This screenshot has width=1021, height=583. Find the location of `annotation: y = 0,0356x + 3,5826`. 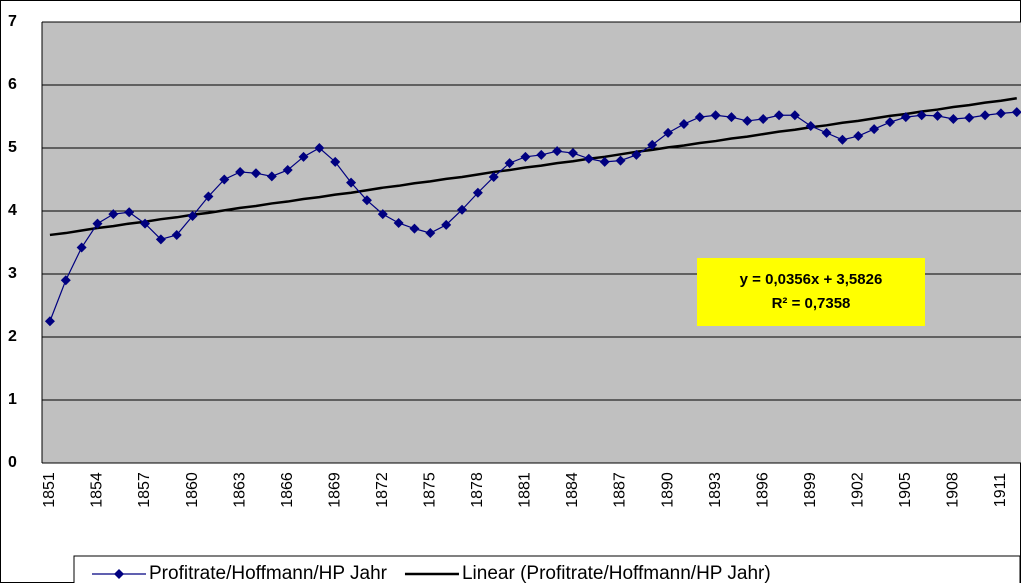

annotation: y = 0,0356x + 3,5826 is located at coordinates (811, 279).